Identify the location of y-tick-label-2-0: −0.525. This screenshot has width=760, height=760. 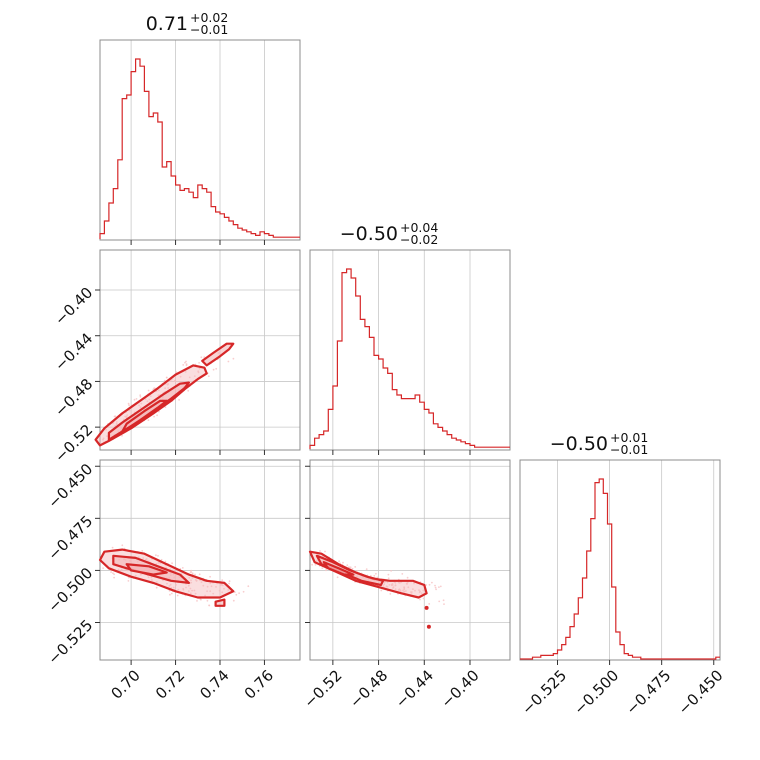
(70, 642).